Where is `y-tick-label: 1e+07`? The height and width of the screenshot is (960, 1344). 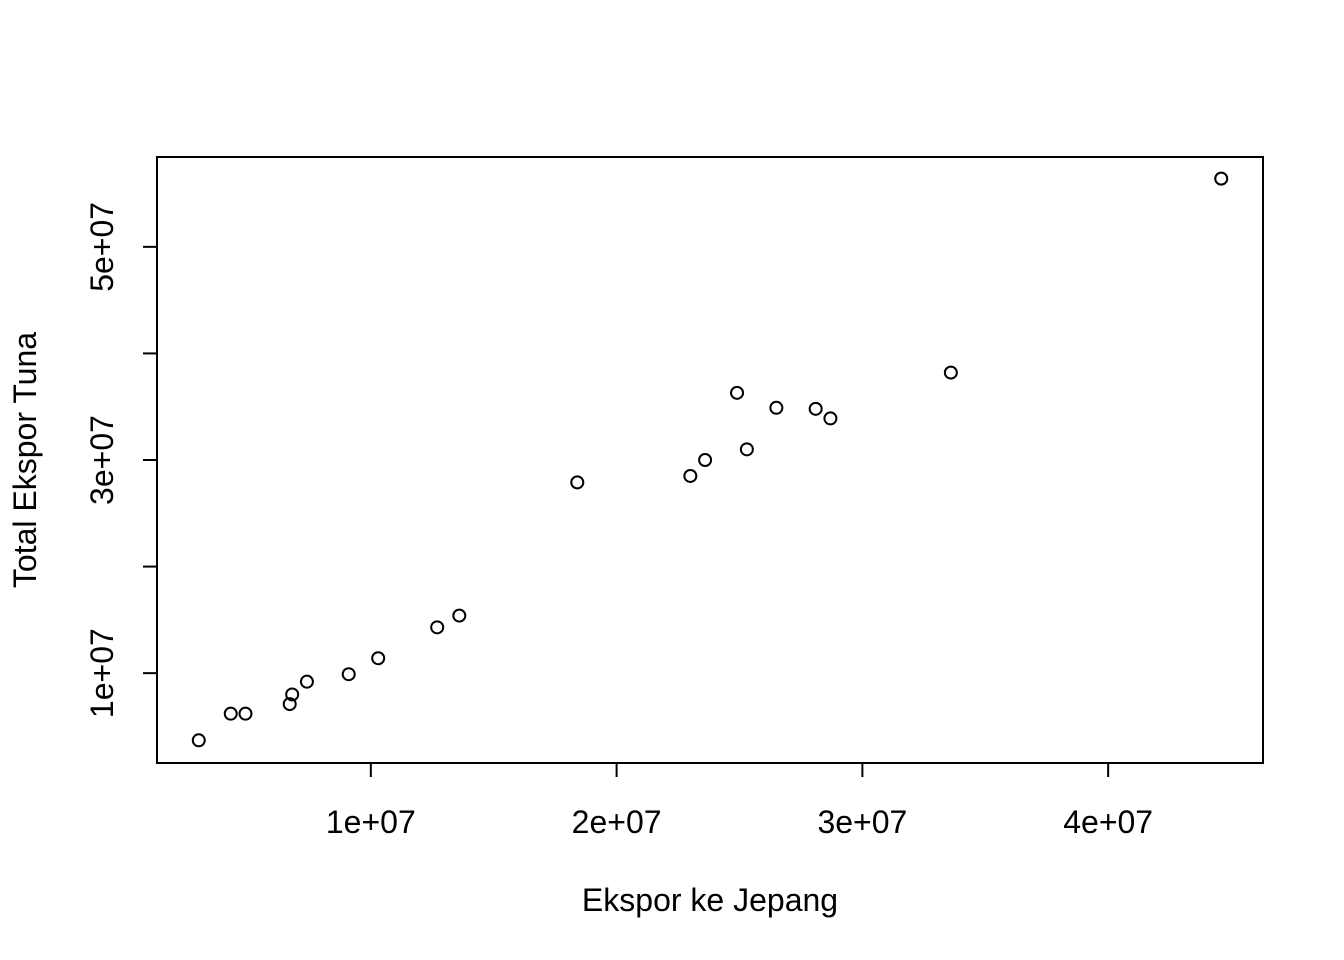 y-tick-label: 1e+07 is located at coordinates (102, 673).